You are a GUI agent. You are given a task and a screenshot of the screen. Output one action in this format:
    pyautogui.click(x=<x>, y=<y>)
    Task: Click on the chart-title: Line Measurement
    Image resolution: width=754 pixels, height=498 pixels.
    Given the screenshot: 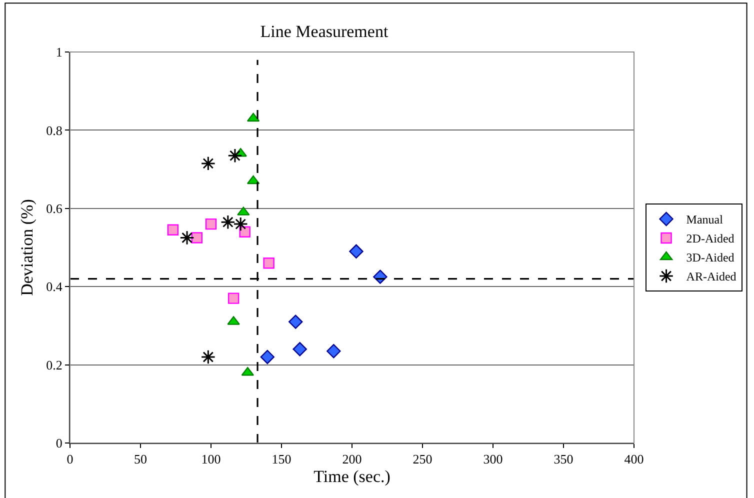 What is the action you would take?
    pyautogui.click(x=324, y=31)
    